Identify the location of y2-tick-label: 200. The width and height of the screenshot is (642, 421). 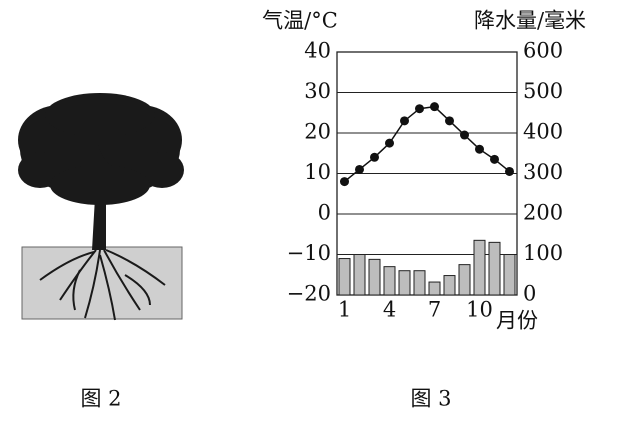
(543, 213).